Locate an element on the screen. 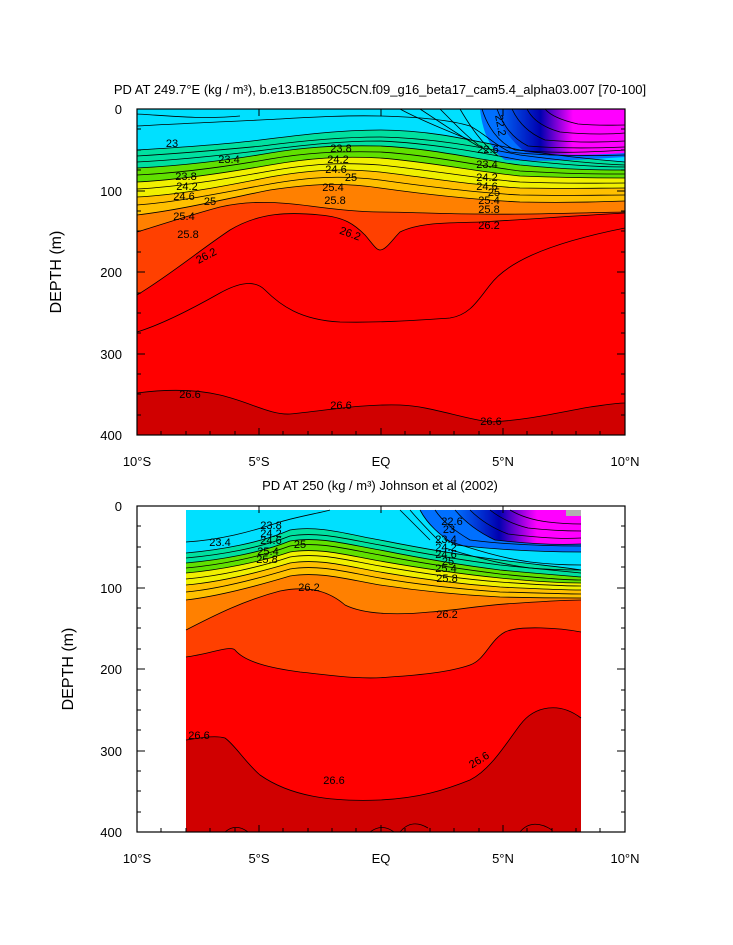  panel-title: PD AT 250 (kg / m³) Johnson et al (2002) is located at coordinates (380, 485).